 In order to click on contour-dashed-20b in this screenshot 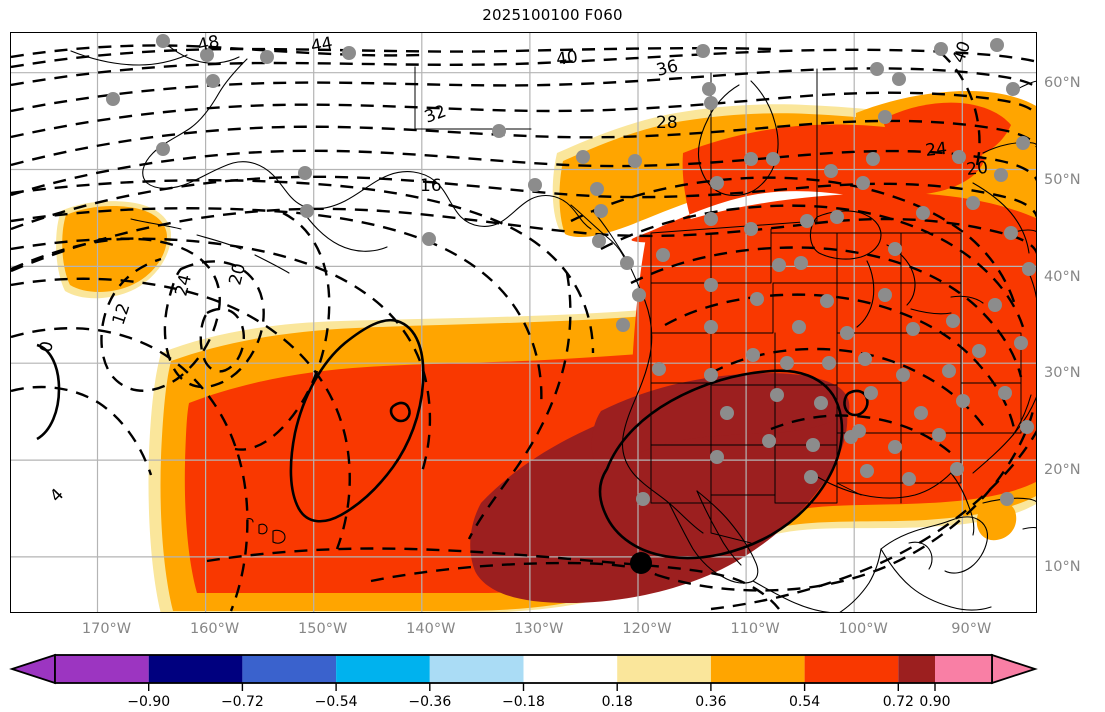, I will do `click(523, 240)`.